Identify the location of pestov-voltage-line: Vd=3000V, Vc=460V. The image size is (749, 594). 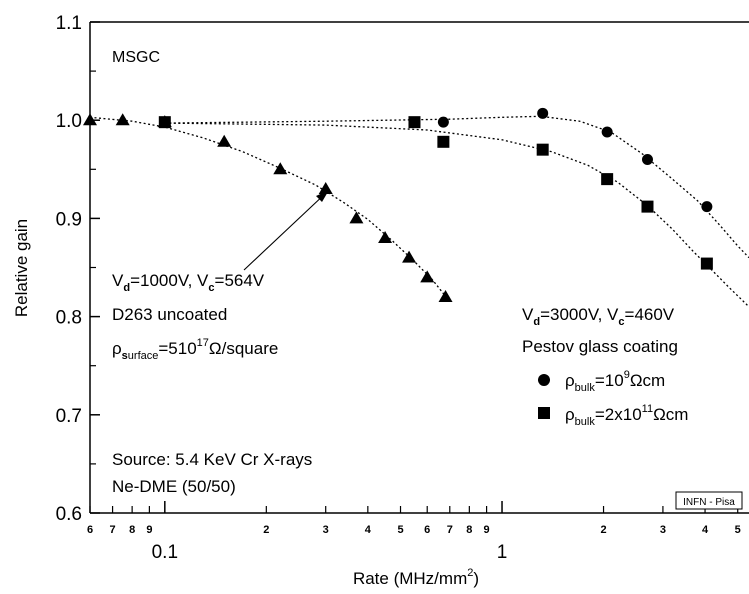
(598, 316).